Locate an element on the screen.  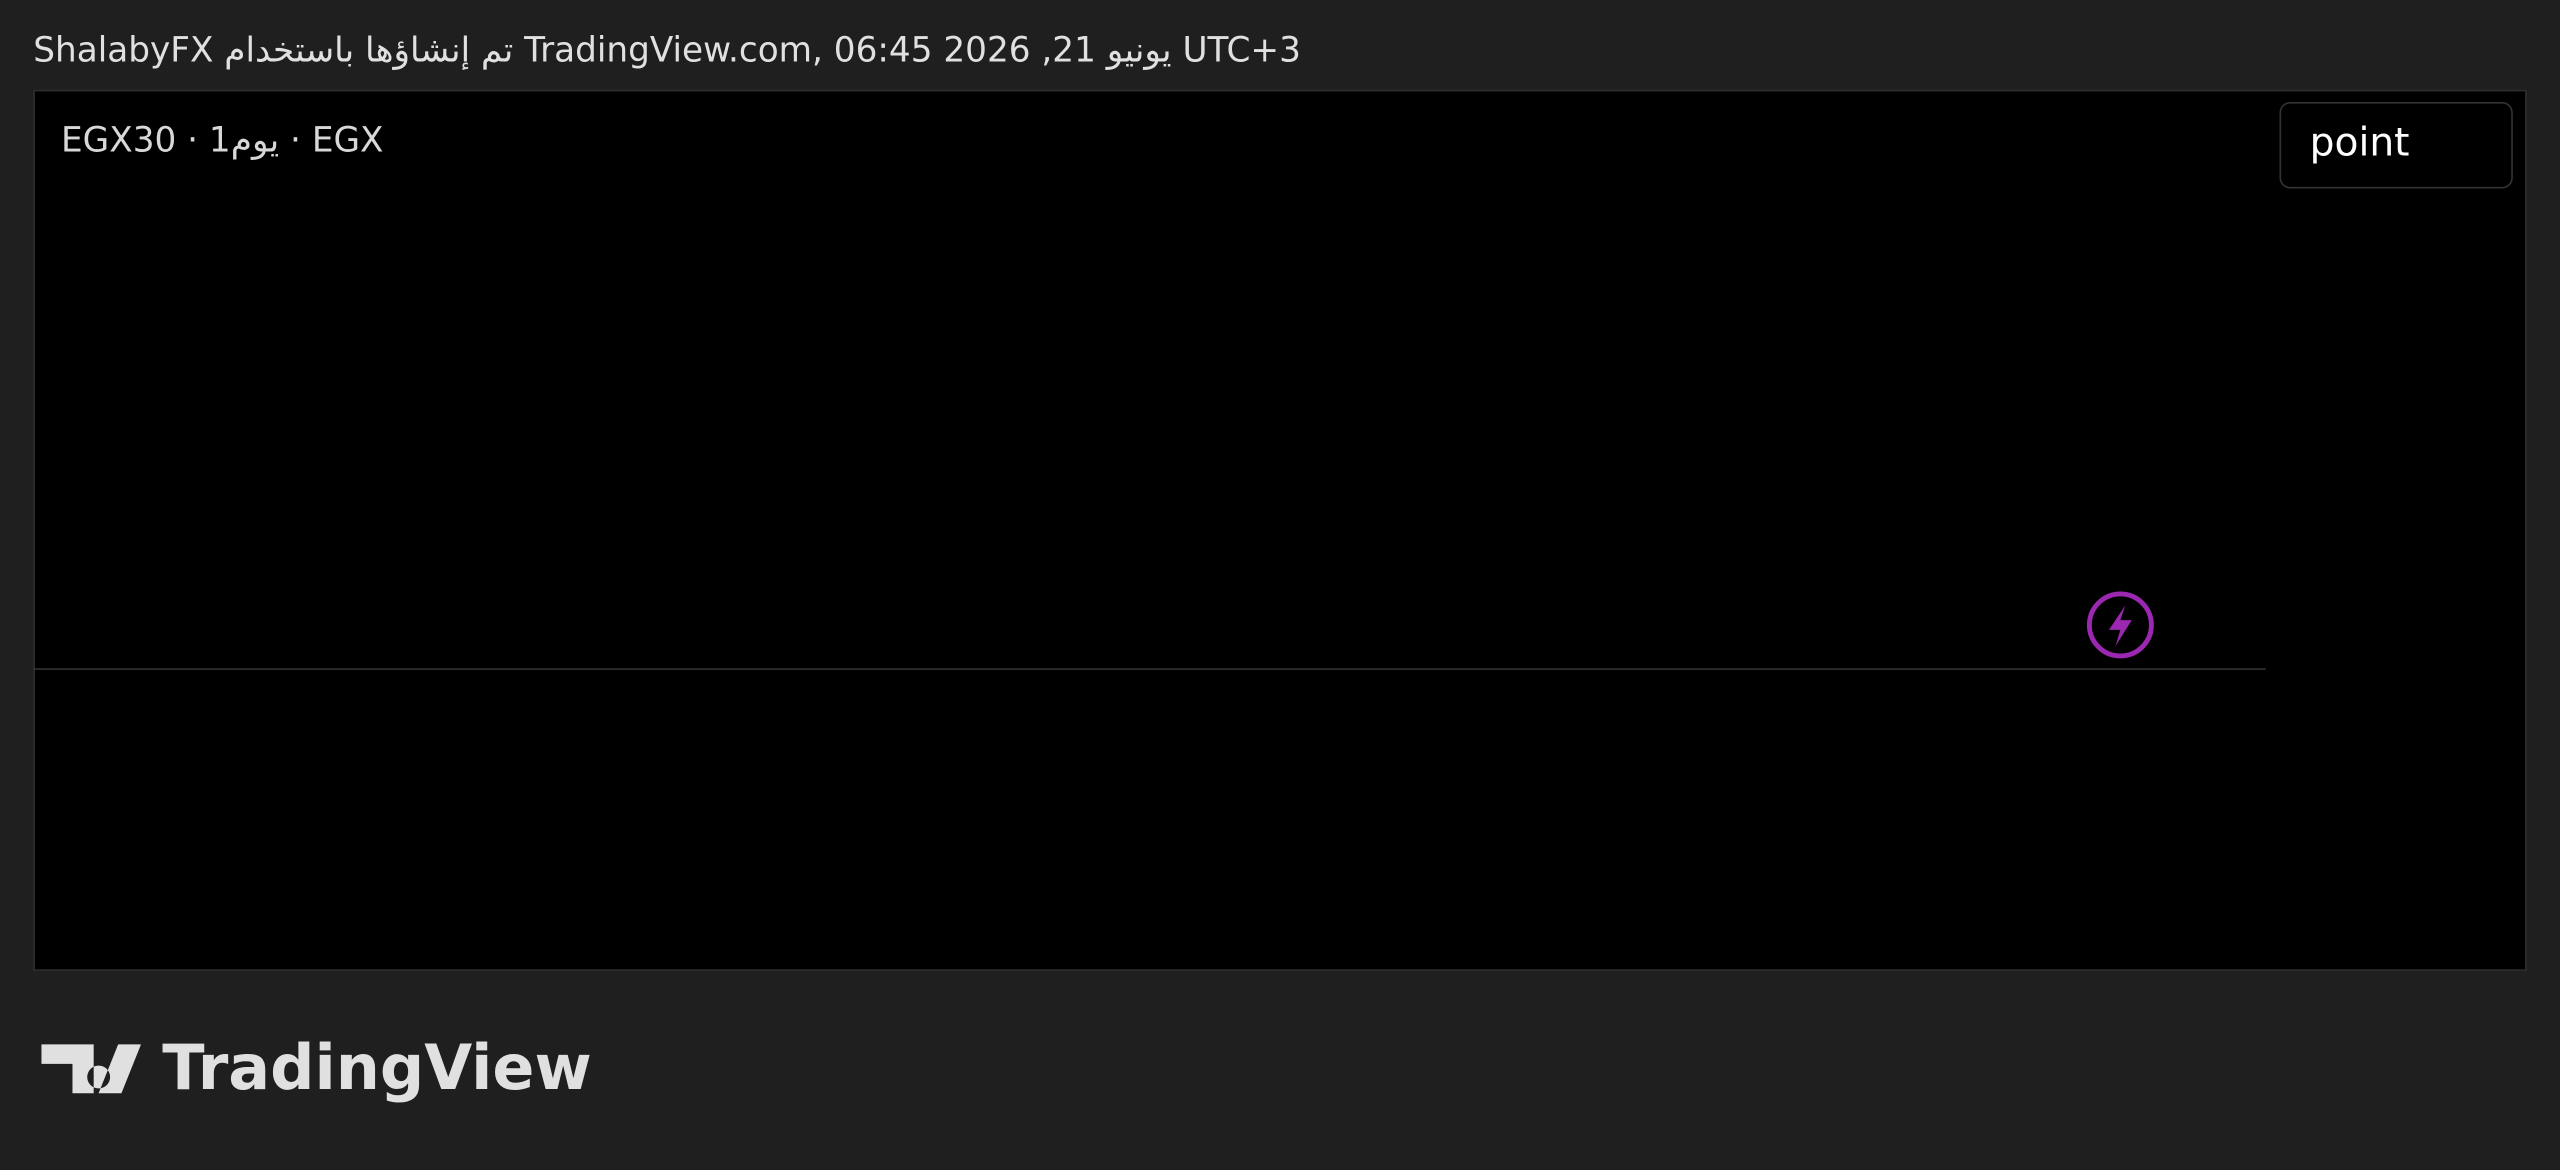
logo-text: TradingView is located at coordinates (377, 1067).